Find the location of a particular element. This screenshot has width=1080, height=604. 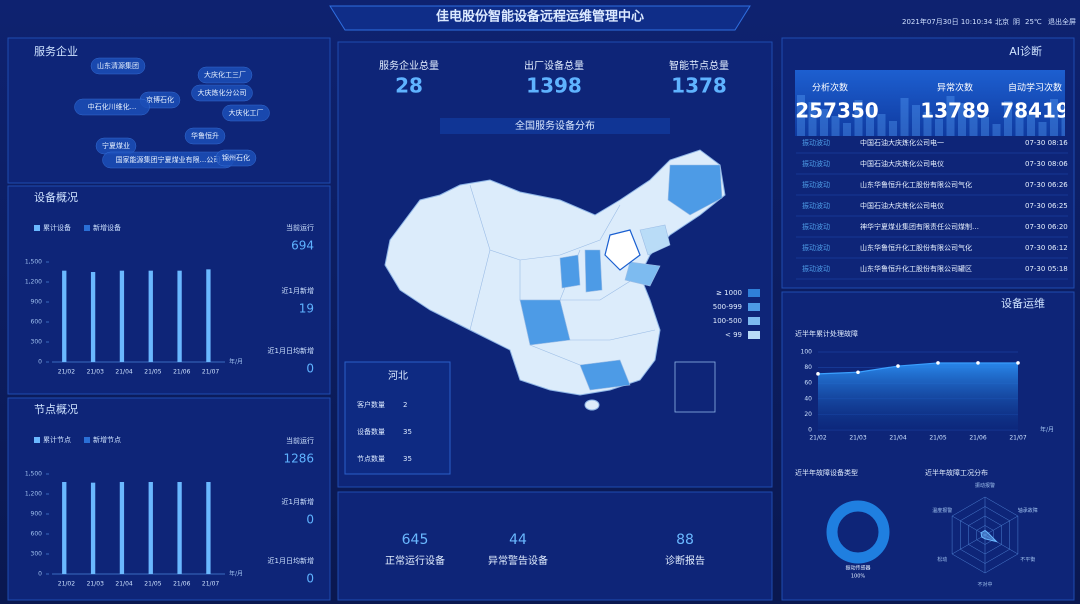

area is located at coordinates (918, 396).